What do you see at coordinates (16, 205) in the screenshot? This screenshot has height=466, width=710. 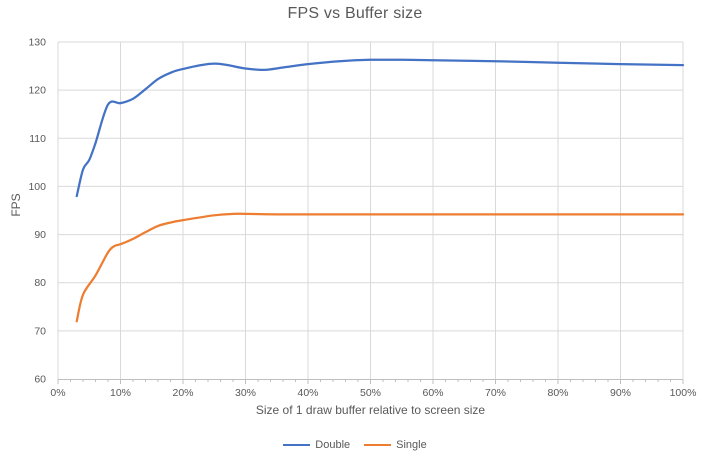 I see `y-axis-title: FPS` at bounding box center [16, 205].